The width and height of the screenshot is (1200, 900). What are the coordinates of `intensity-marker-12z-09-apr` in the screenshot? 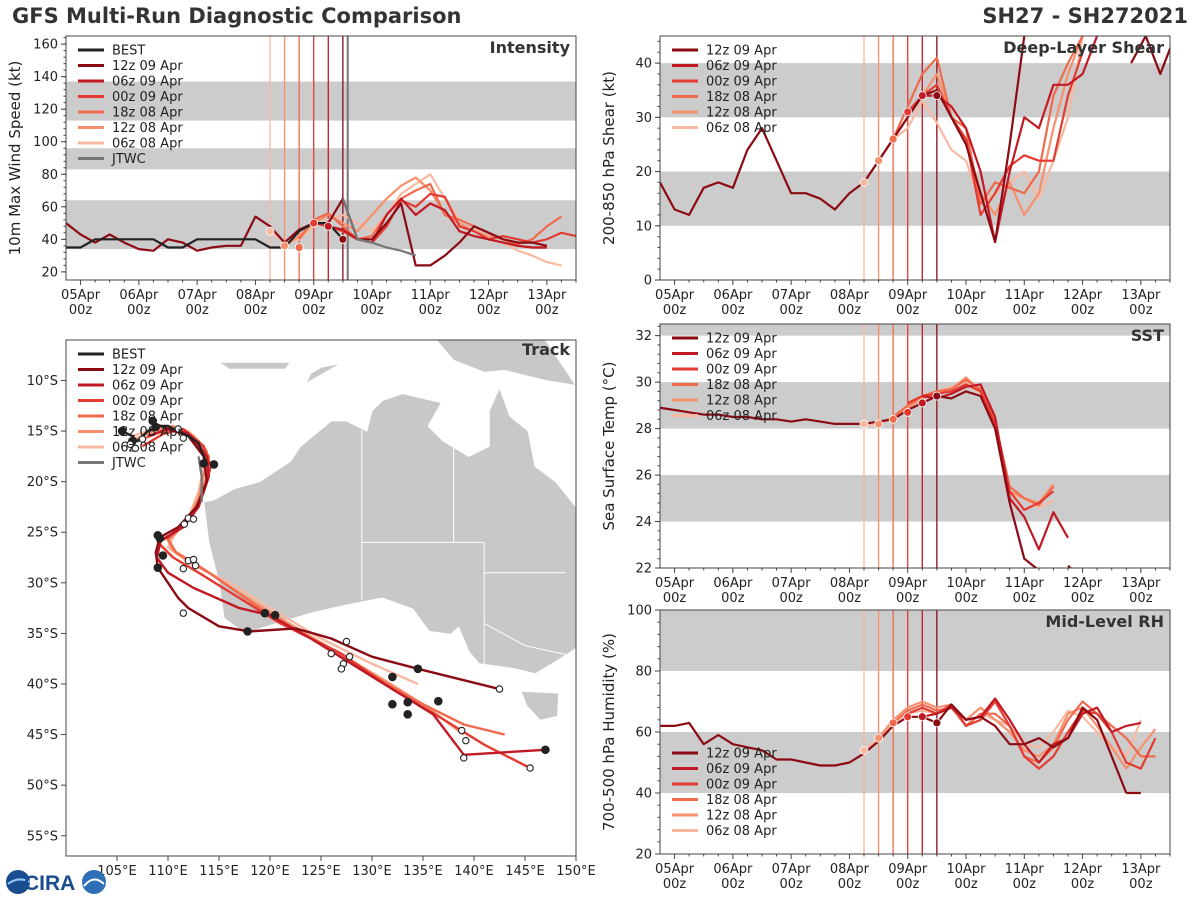 It's located at (343, 239).